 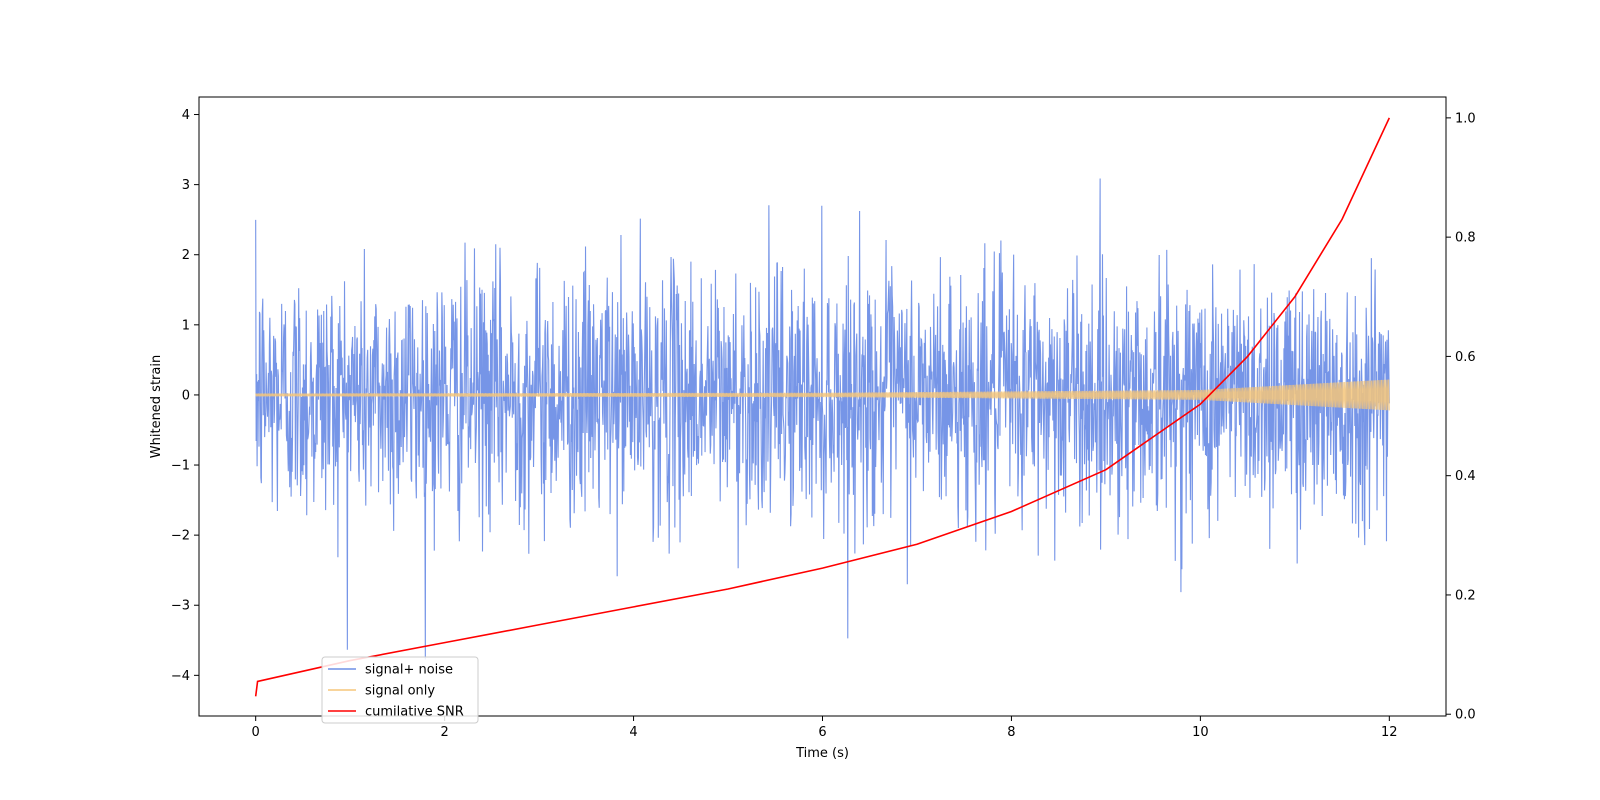 What do you see at coordinates (1011, 732) in the screenshot?
I see `x-tick-label: 8` at bounding box center [1011, 732].